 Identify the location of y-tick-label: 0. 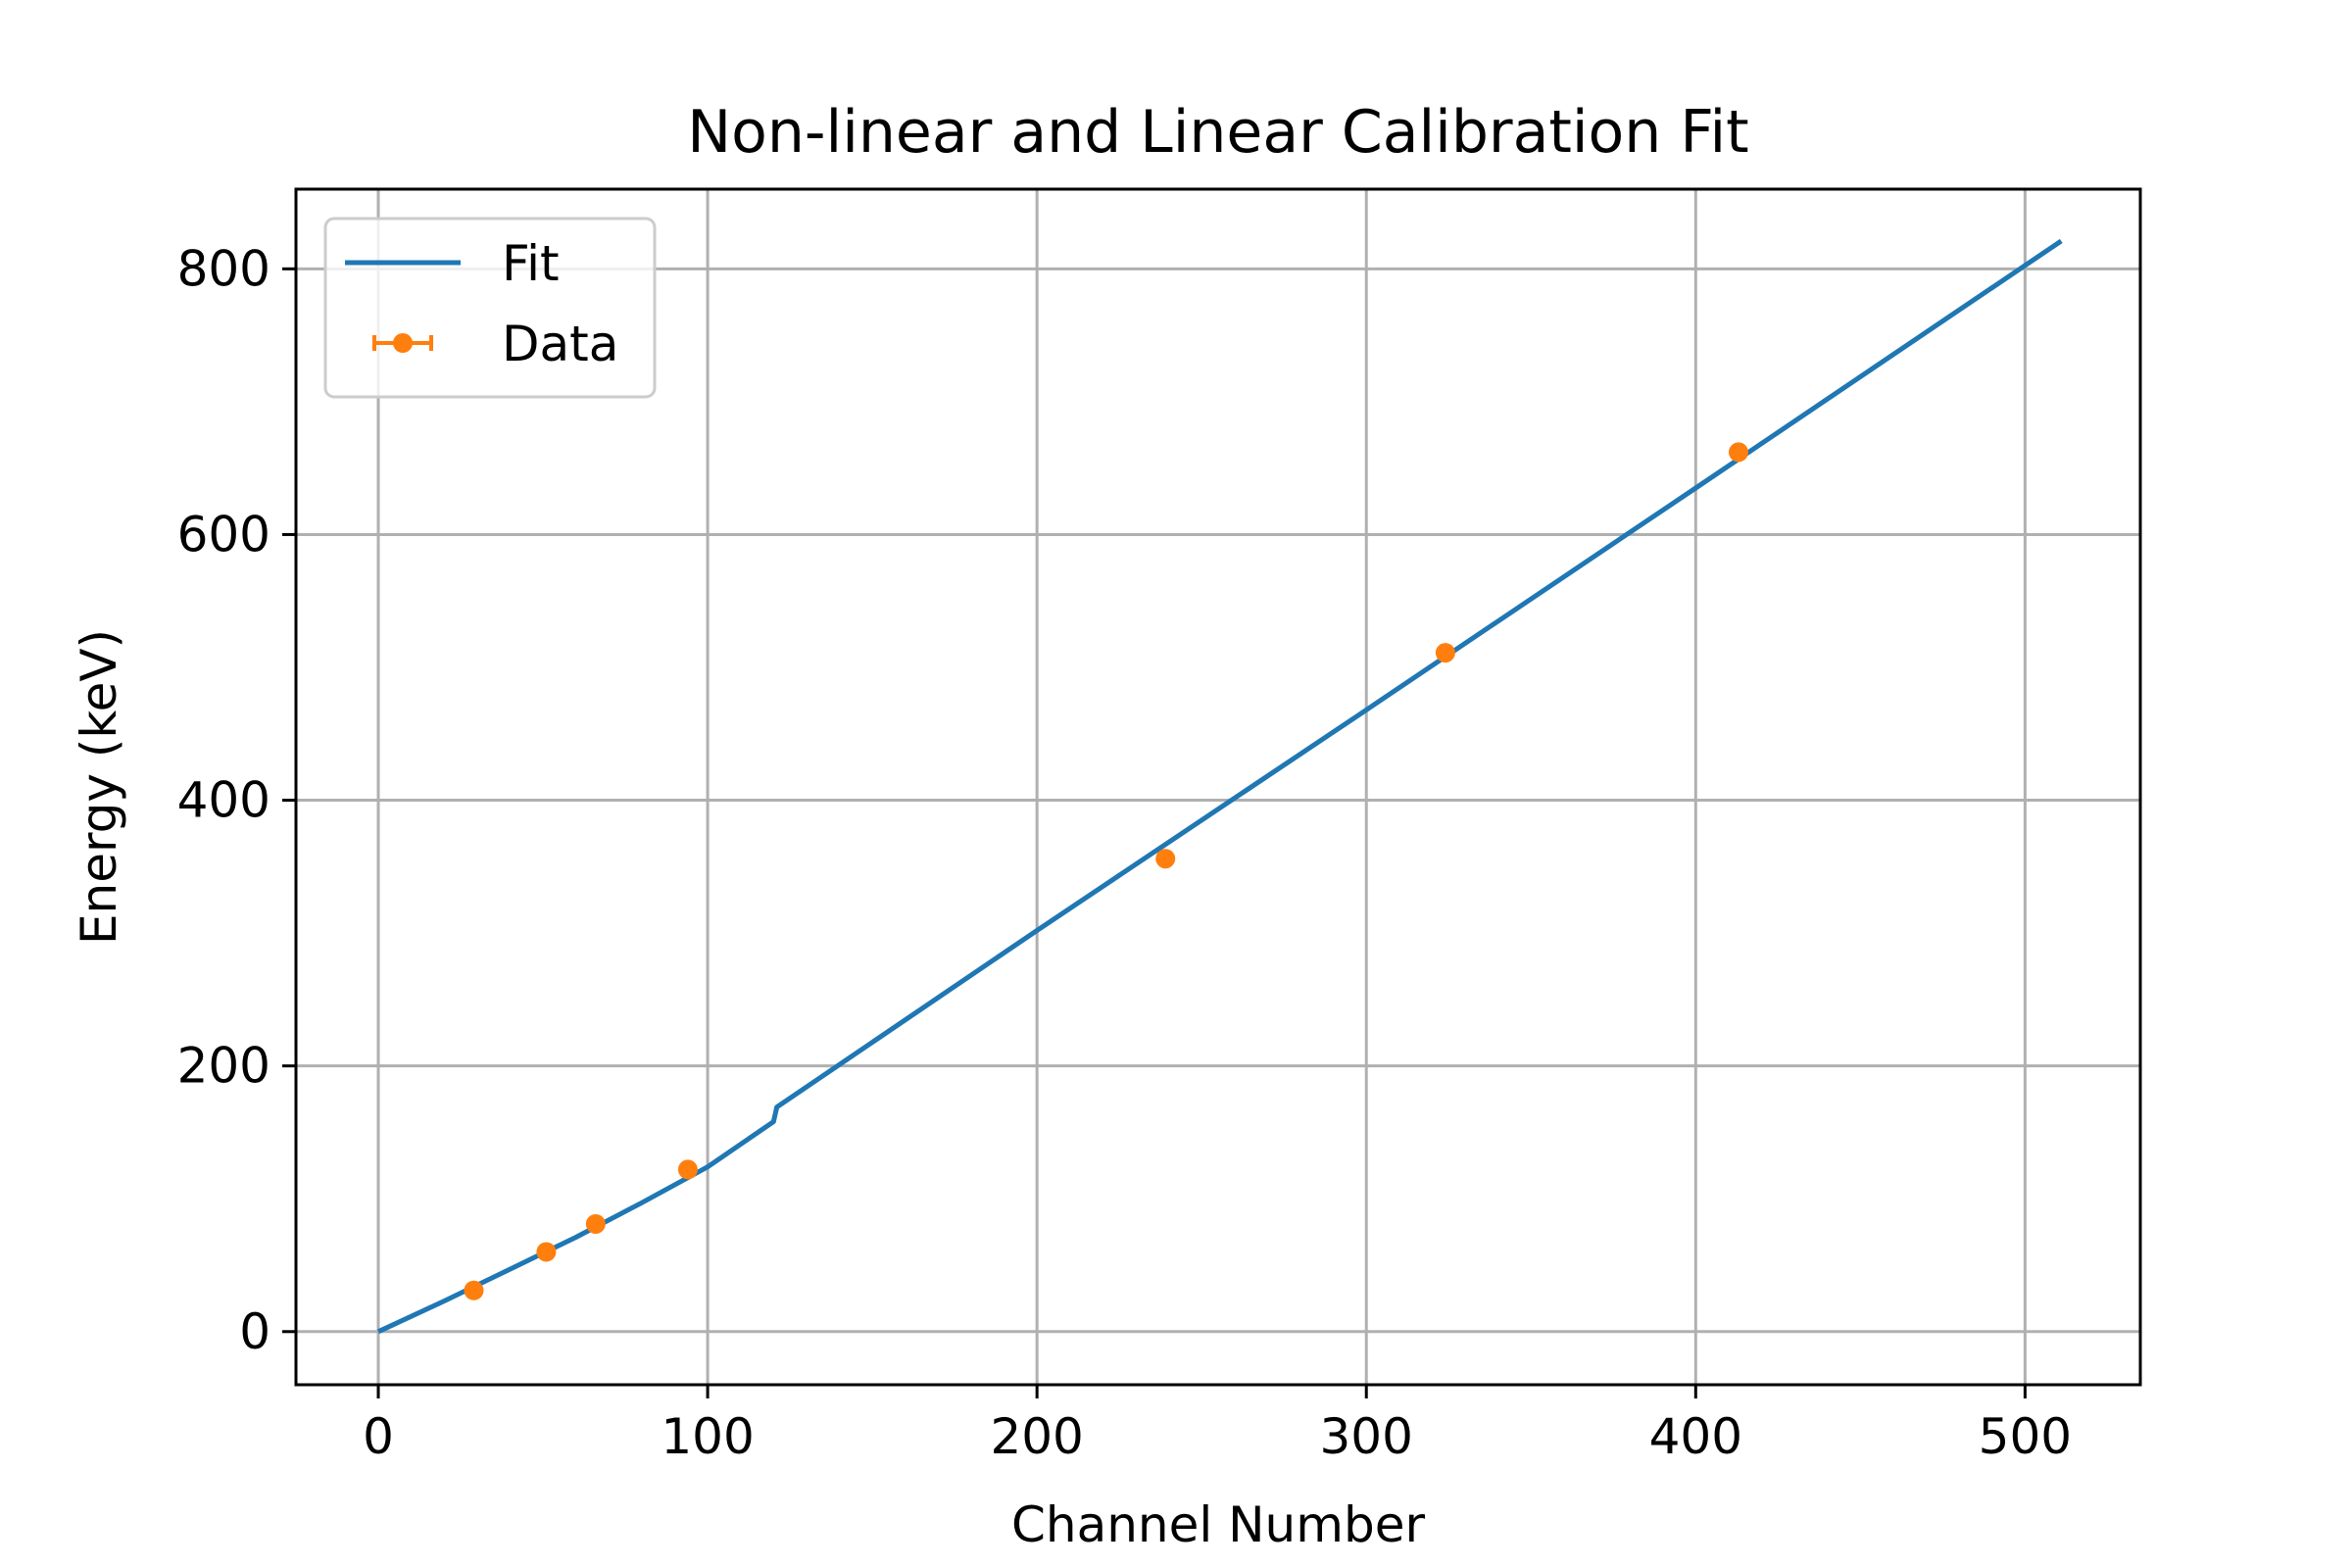
(254, 1331).